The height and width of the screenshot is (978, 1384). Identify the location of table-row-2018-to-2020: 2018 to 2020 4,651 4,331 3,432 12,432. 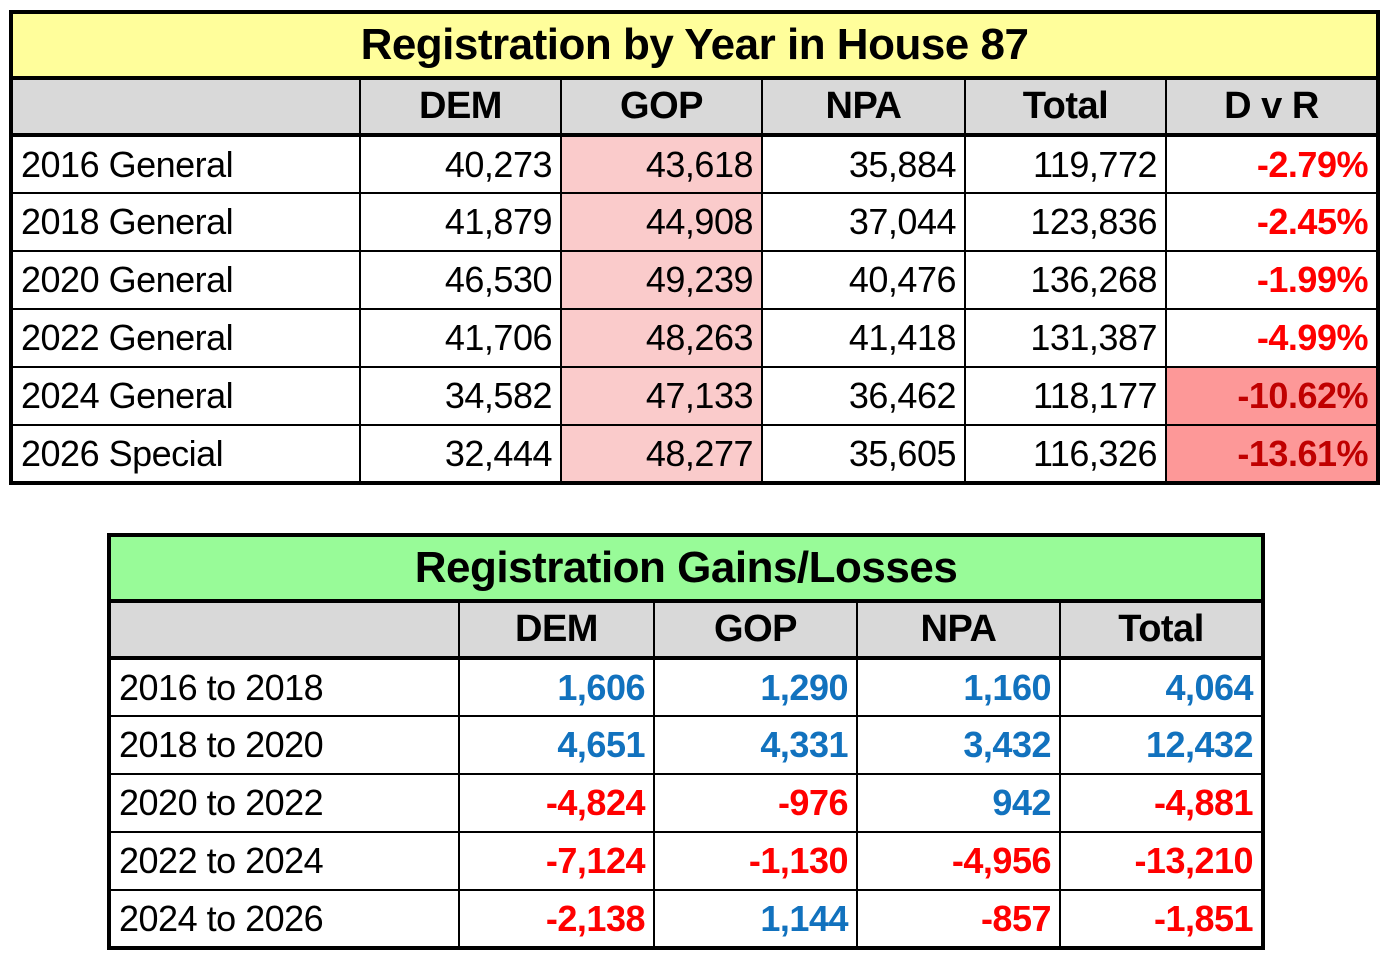
(686, 745).